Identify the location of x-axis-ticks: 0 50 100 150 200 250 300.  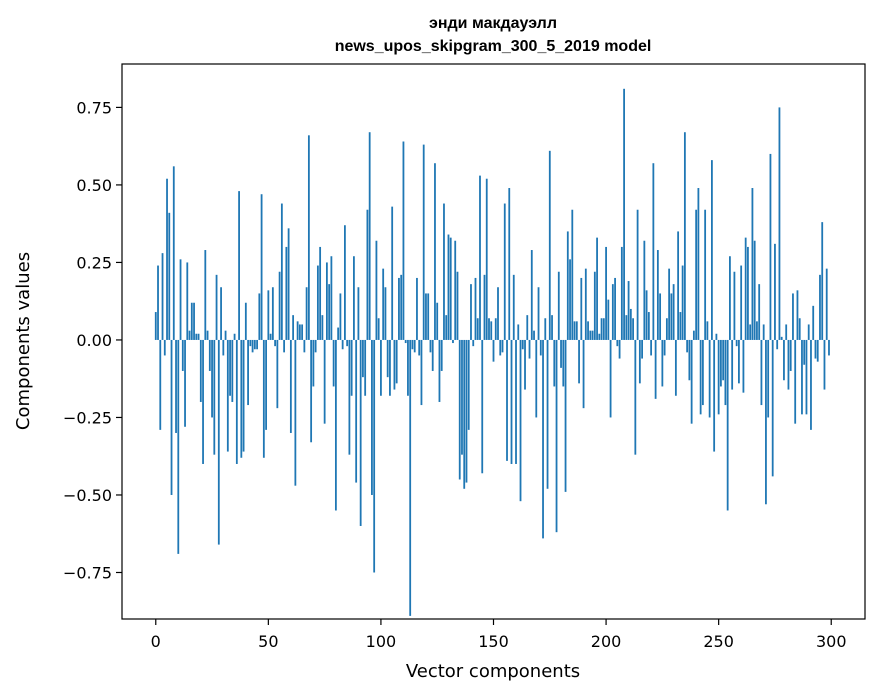
(499, 635).